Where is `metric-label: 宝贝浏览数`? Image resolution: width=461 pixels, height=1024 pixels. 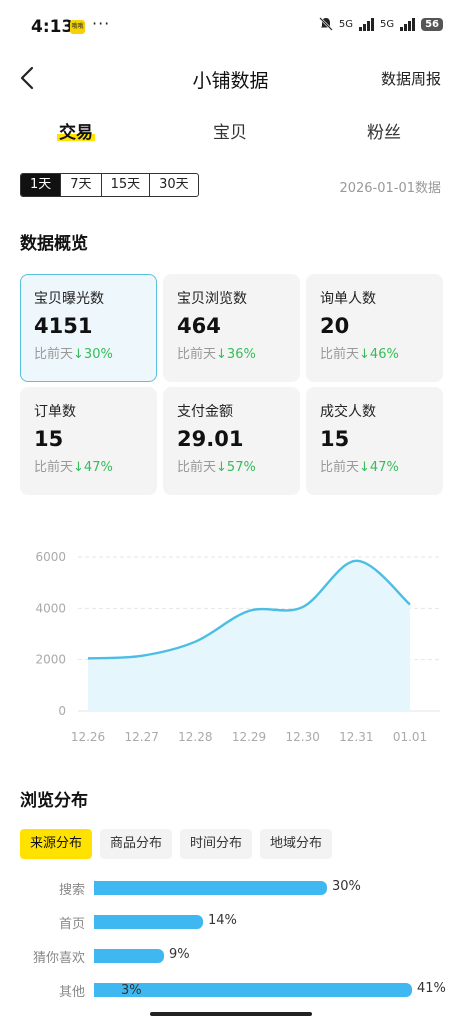
metric-label: 宝贝浏览数 is located at coordinates (212, 299).